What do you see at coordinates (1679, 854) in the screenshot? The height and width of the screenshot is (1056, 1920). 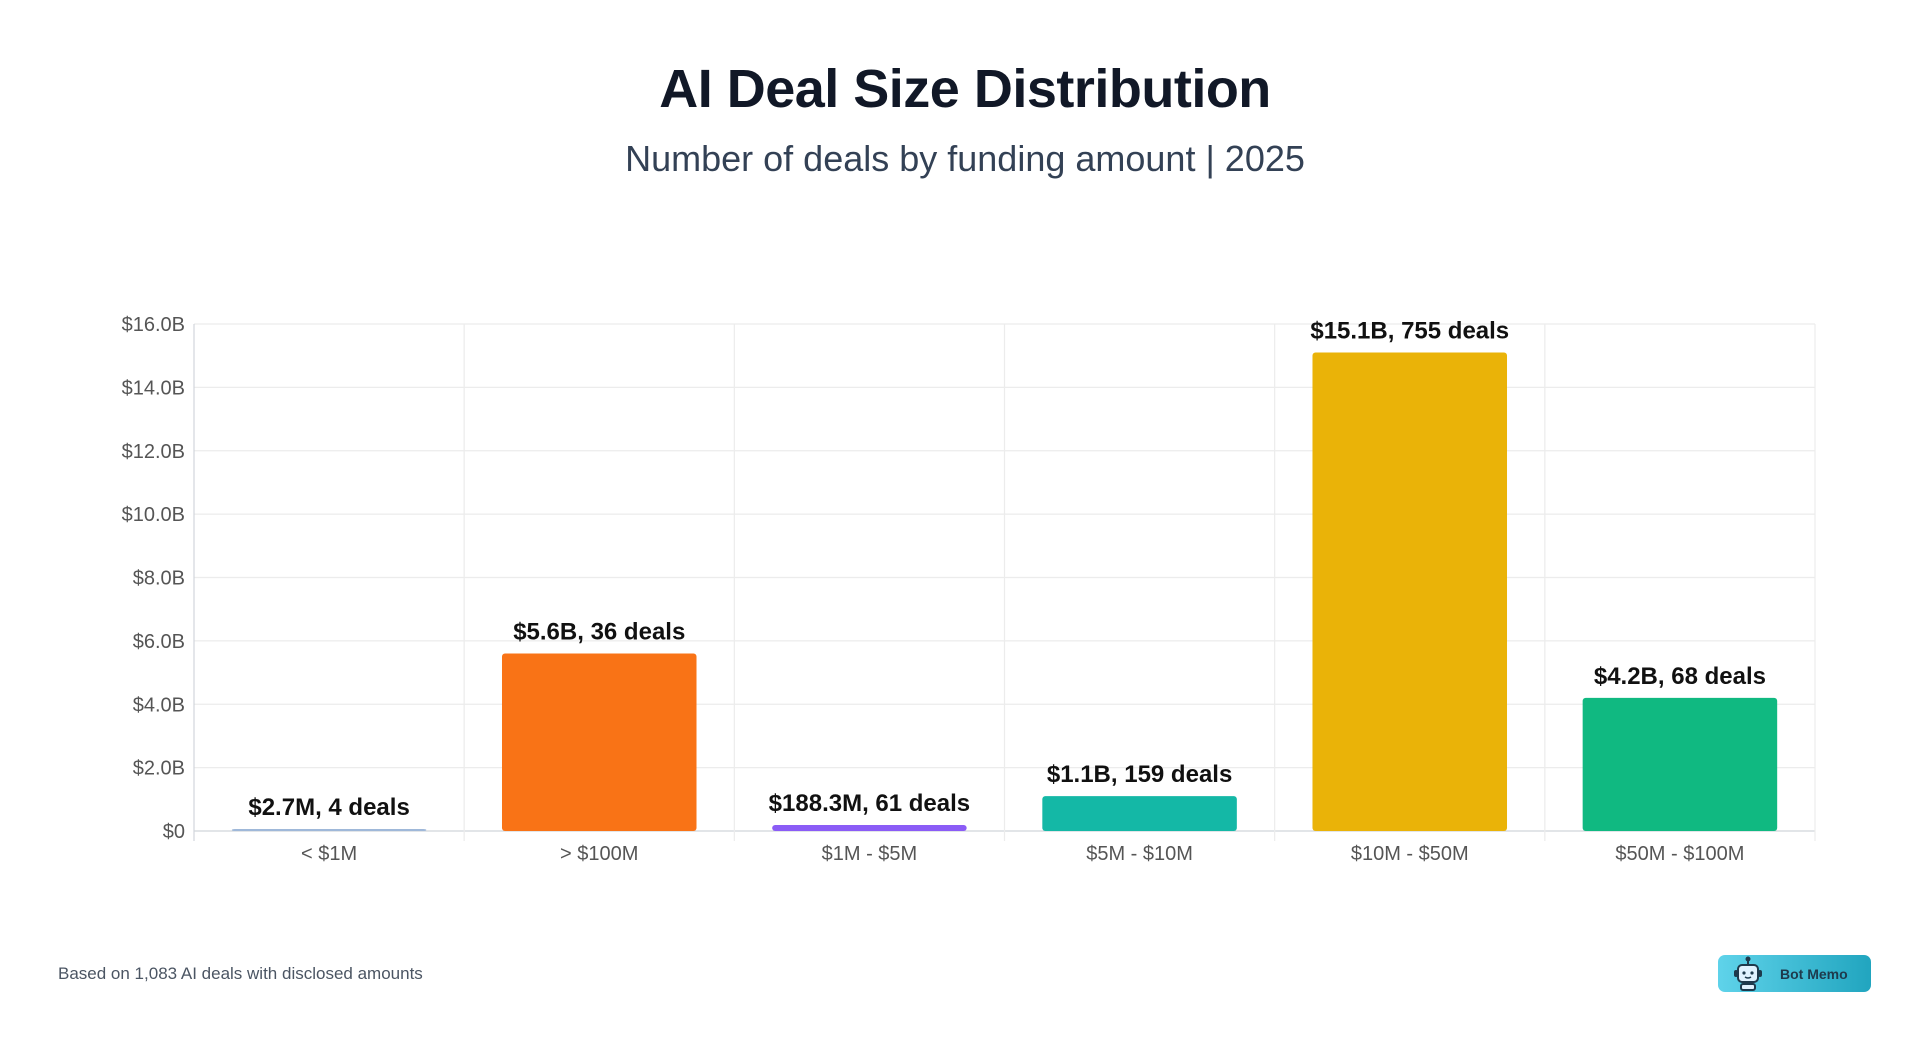 I see `x-tick-label: $50M - $100M` at bounding box center [1679, 854].